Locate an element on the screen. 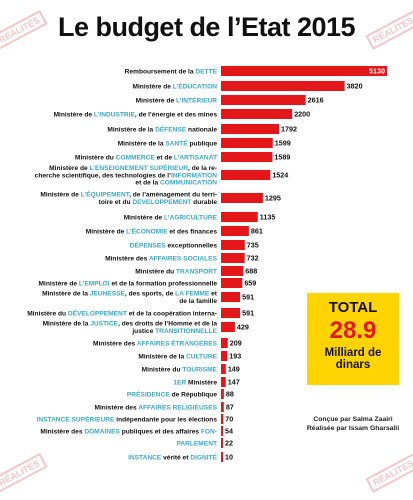 The height and width of the screenshot is (500, 413). bar-value-label: 1295 is located at coordinates (273, 198).